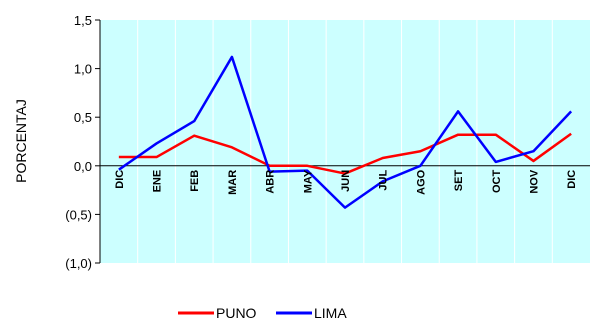  What do you see at coordinates (78, 214) in the screenshot?
I see `y-tick-label: (0,5)` at bounding box center [78, 214].